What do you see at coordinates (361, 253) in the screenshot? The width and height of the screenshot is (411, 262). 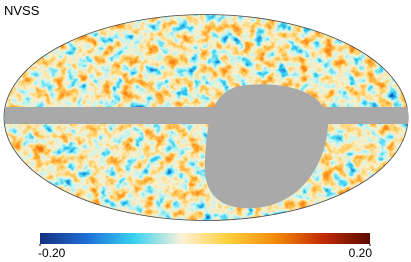 I see `colorbar-tick-label: 0.20` at bounding box center [361, 253].